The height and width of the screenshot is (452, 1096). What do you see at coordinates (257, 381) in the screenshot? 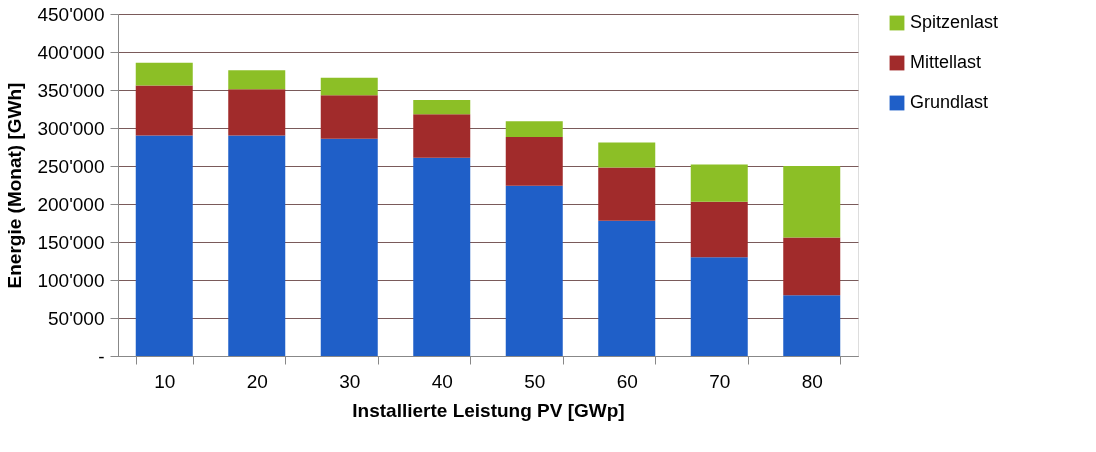
I see `x-tick-label: 20` at bounding box center [257, 381].